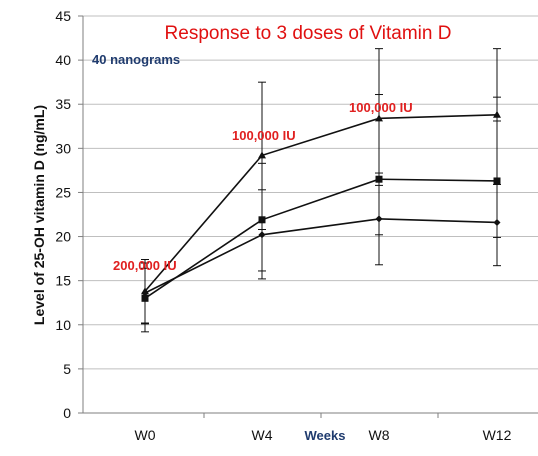  Describe the element at coordinates (308, 33) in the screenshot. I see `chart-title: Response to 3 doses of Vitamin D` at that location.